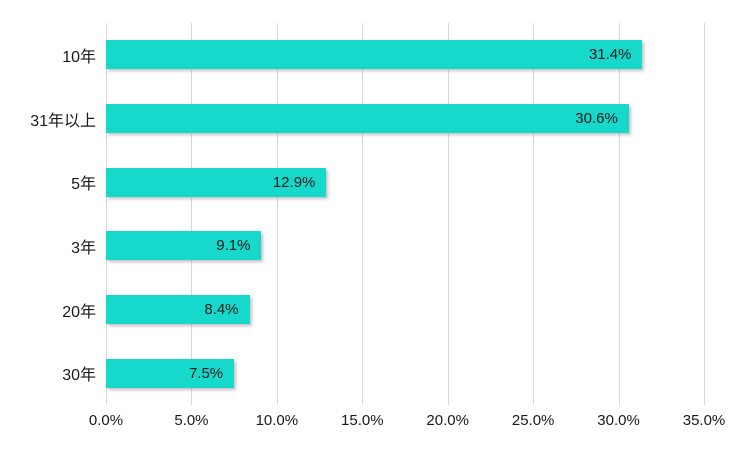 The image size is (748, 456). What do you see at coordinates (405, 182) in the screenshot?
I see `bar-row: 12.9%` at bounding box center [405, 182].